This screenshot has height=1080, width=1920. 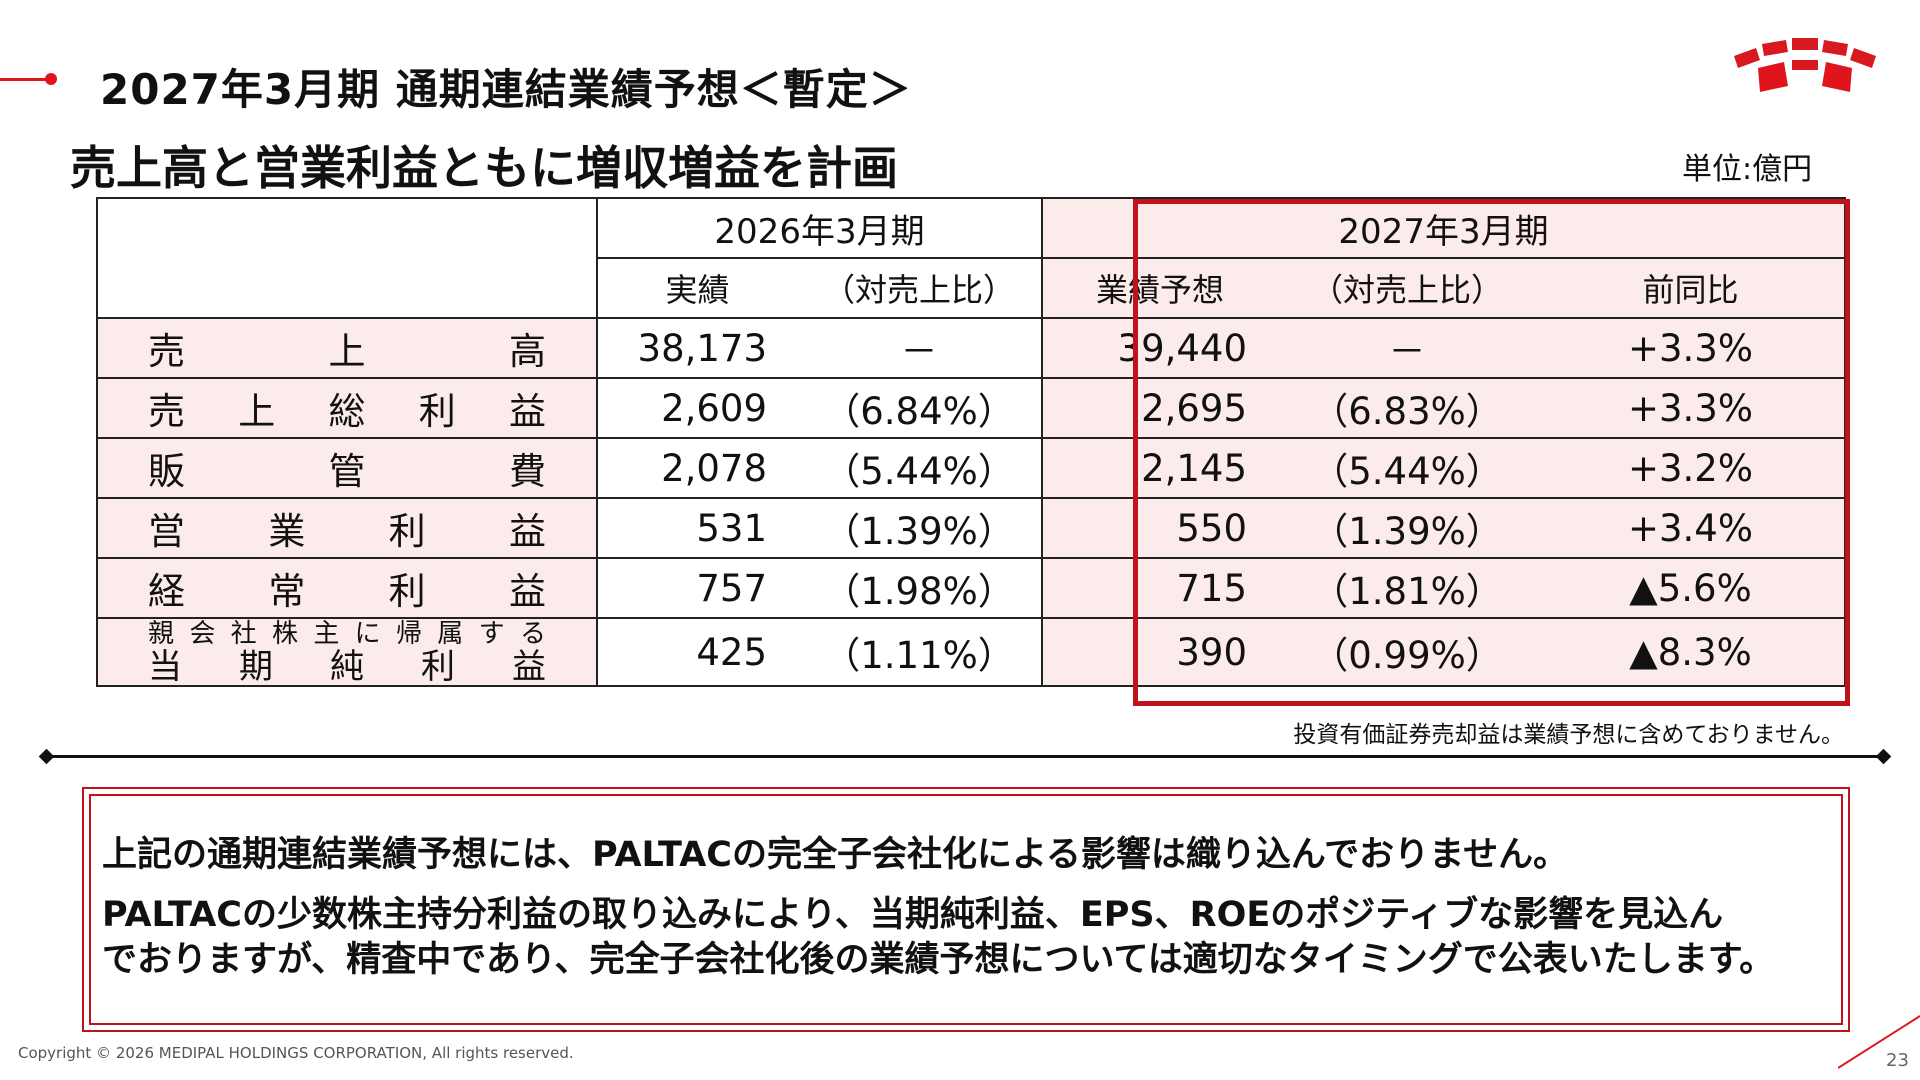 What do you see at coordinates (1691, 588) in the screenshot?
I see `cell-yoy: ▲5.6%` at bounding box center [1691, 588].